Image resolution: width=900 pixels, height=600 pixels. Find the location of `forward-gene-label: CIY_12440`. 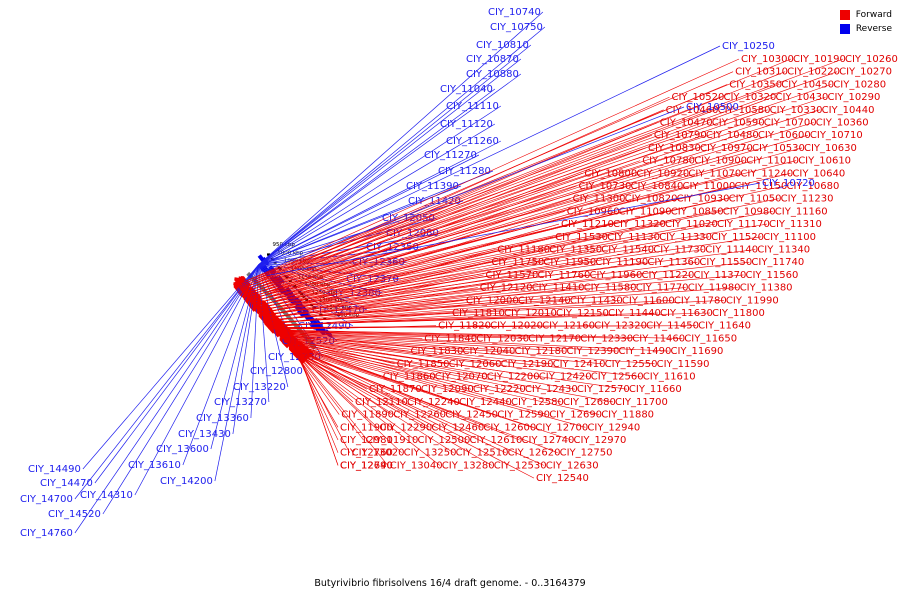

forward-gene-label: CIY_12440 is located at coordinates (485, 402).